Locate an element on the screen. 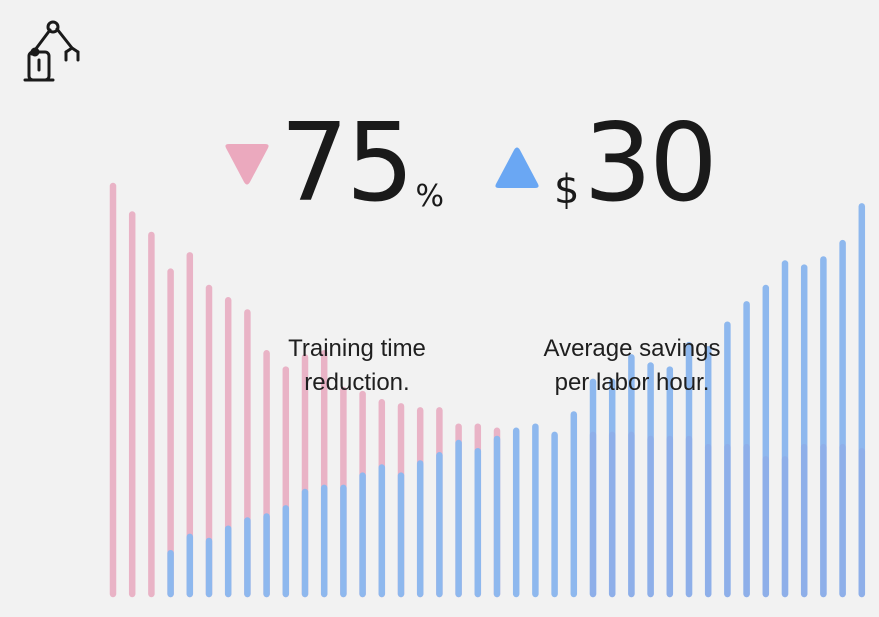 The width and height of the screenshot is (879, 617). stat-value: 75 is located at coordinates (347, 163).